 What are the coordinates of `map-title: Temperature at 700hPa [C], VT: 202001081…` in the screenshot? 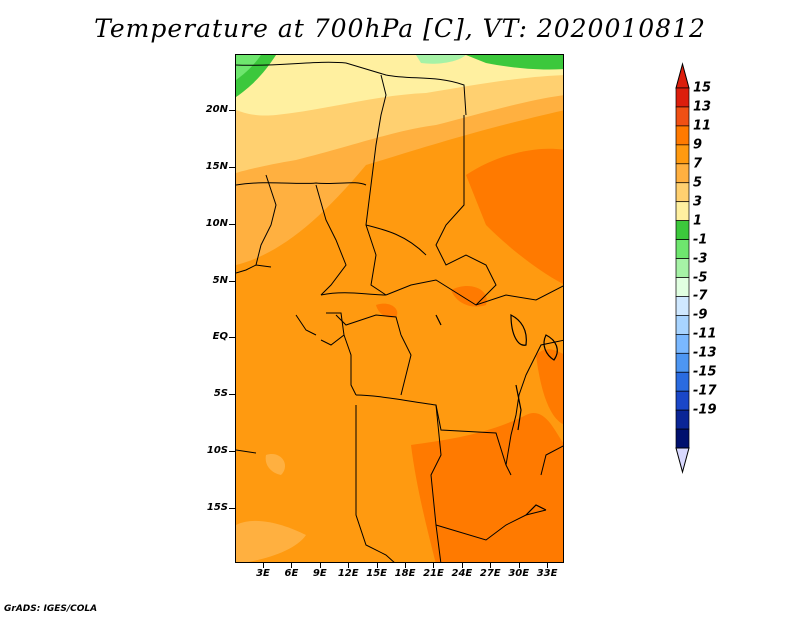 It's located at (400, 28).